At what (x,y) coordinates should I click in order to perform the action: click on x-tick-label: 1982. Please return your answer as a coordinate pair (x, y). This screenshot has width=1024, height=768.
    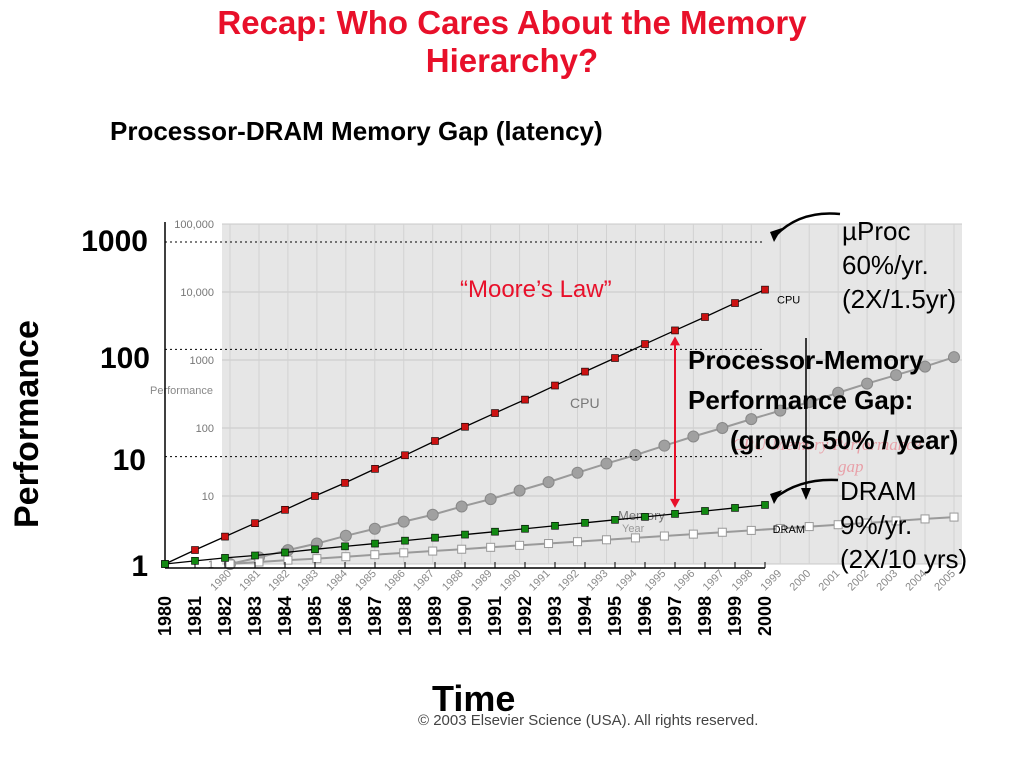
    Looking at the image, I should click on (225, 616).